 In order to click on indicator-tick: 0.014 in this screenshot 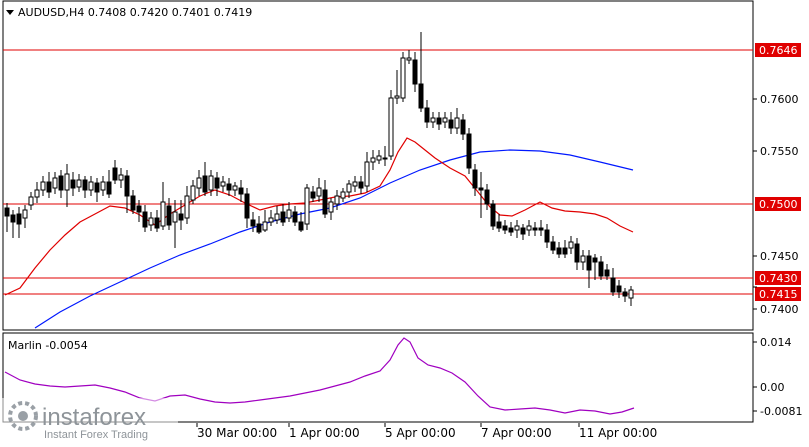, I will do `click(776, 342)`.